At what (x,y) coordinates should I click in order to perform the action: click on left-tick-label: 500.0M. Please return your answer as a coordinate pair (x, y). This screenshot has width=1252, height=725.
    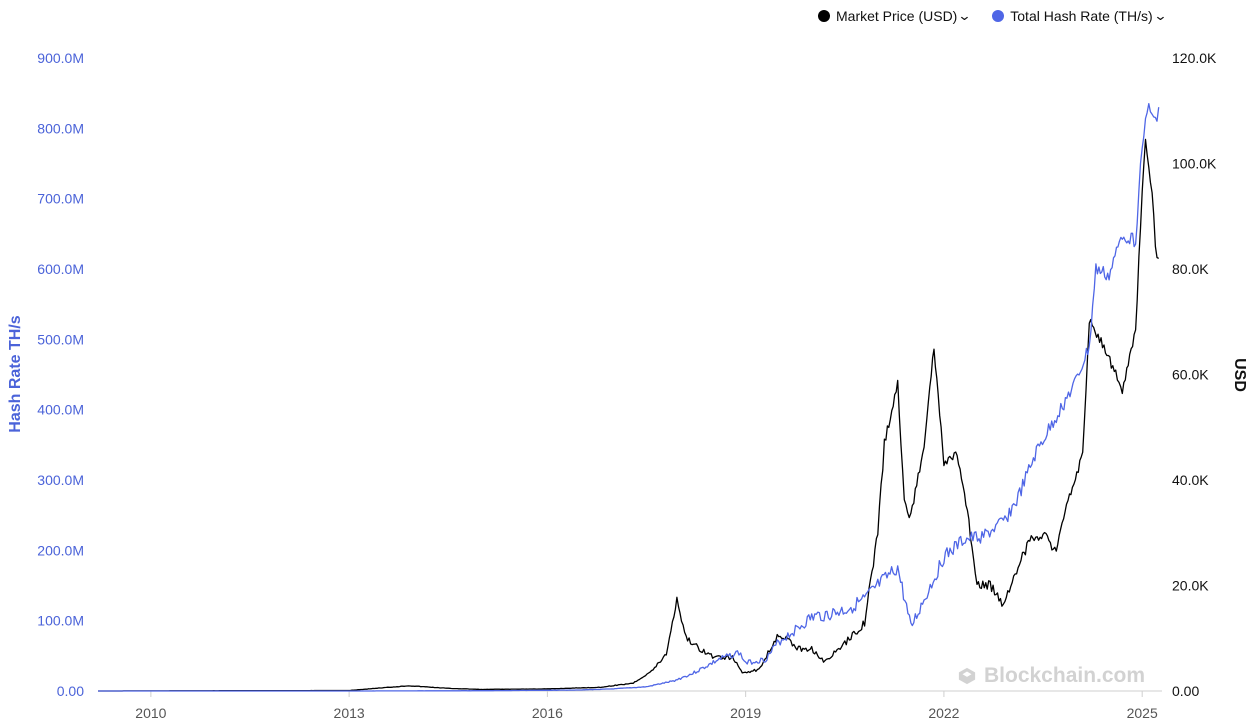
    Looking at the image, I should click on (60, 339).